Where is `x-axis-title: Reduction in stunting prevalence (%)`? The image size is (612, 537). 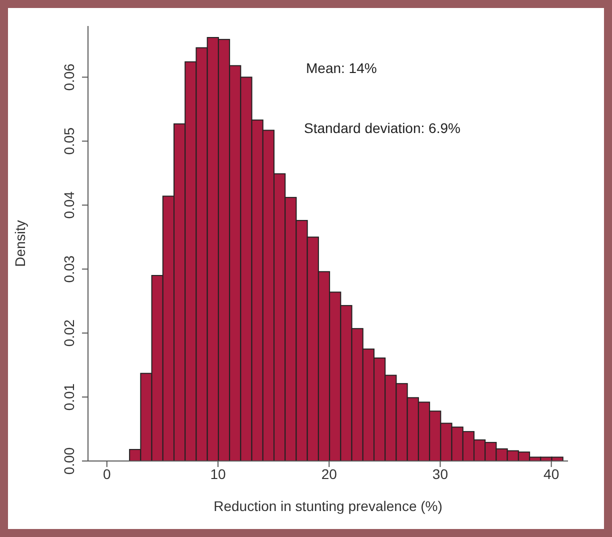
x-axis-title: Reduction in stunting prevalence (%) is located at coordinates (328, 506).